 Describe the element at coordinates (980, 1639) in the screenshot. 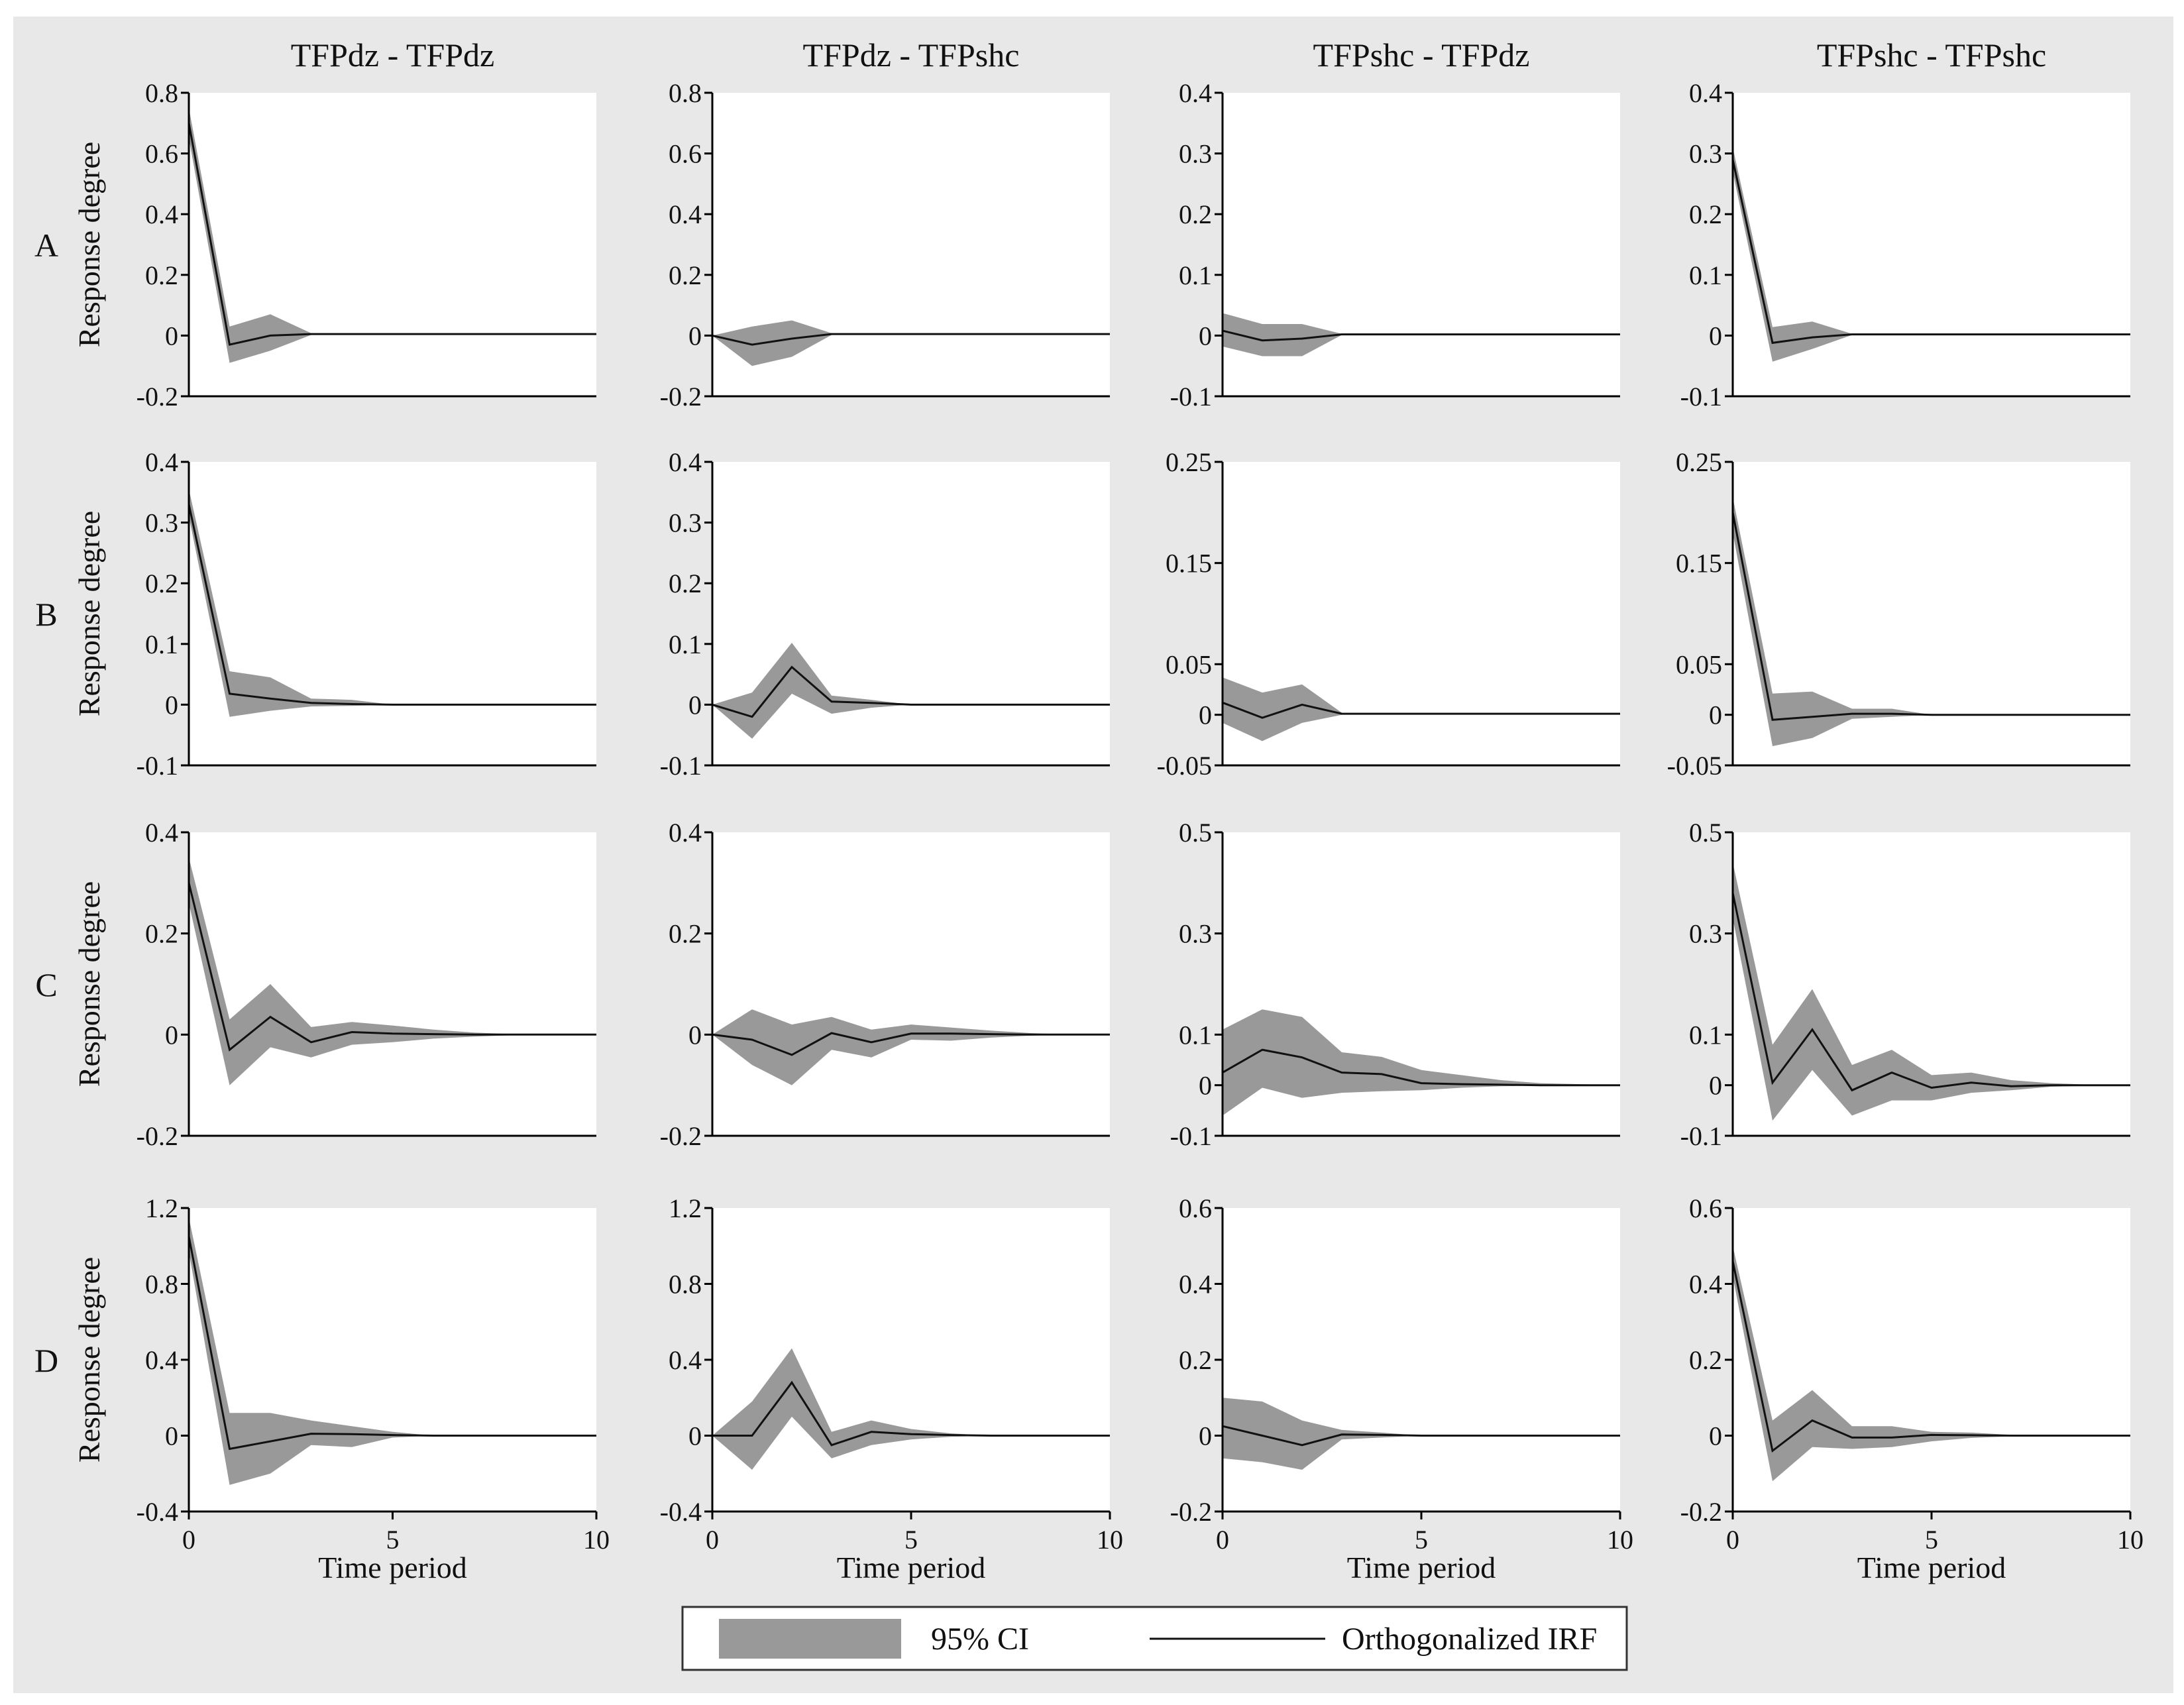

I see `legend-ci-label: 95% CI` at that location.